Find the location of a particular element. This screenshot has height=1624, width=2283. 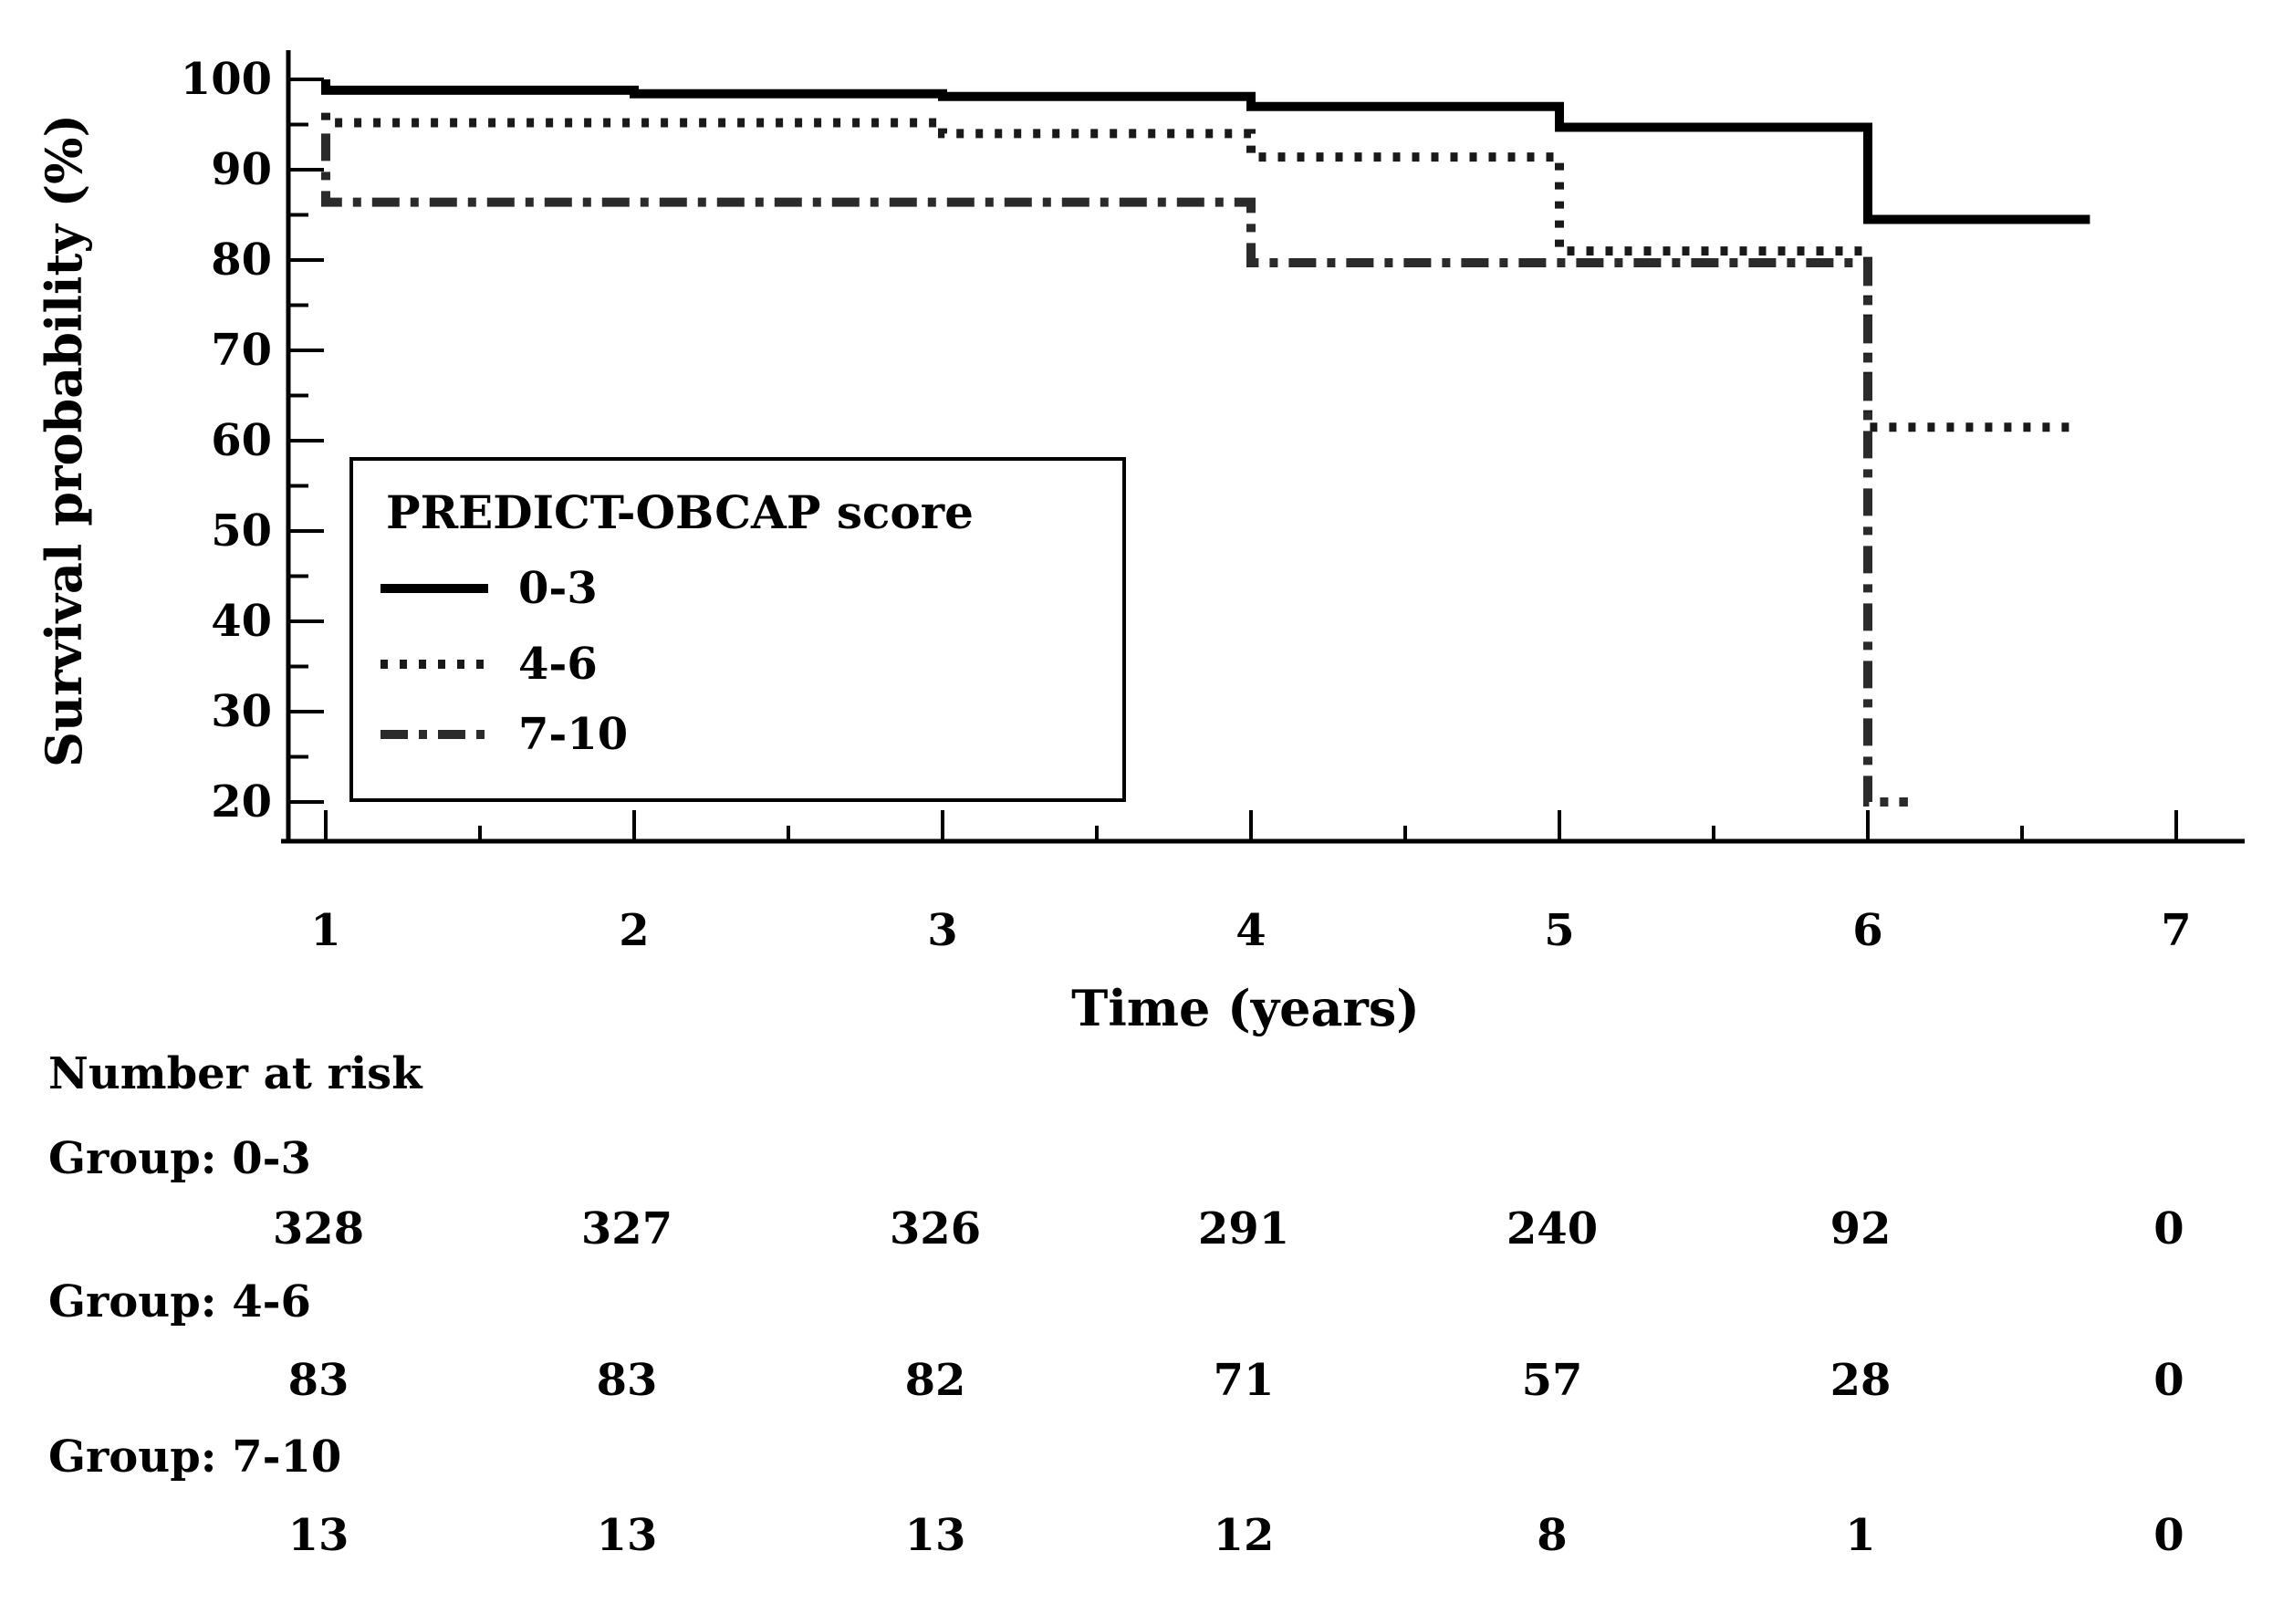

y-tick-label-80: 80 is located at coordinates (242, 260).